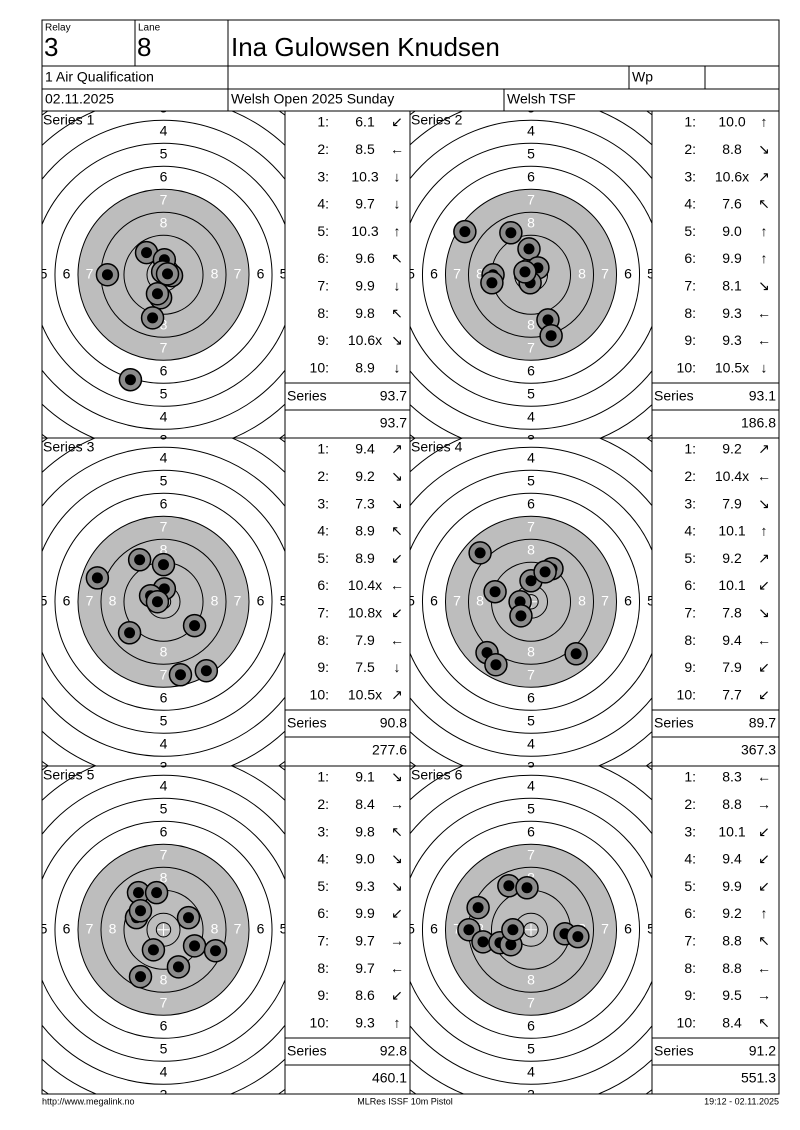 This screenshot has height=1130, width=800. I want to click on shot-number: 7:, so click(323, 941).